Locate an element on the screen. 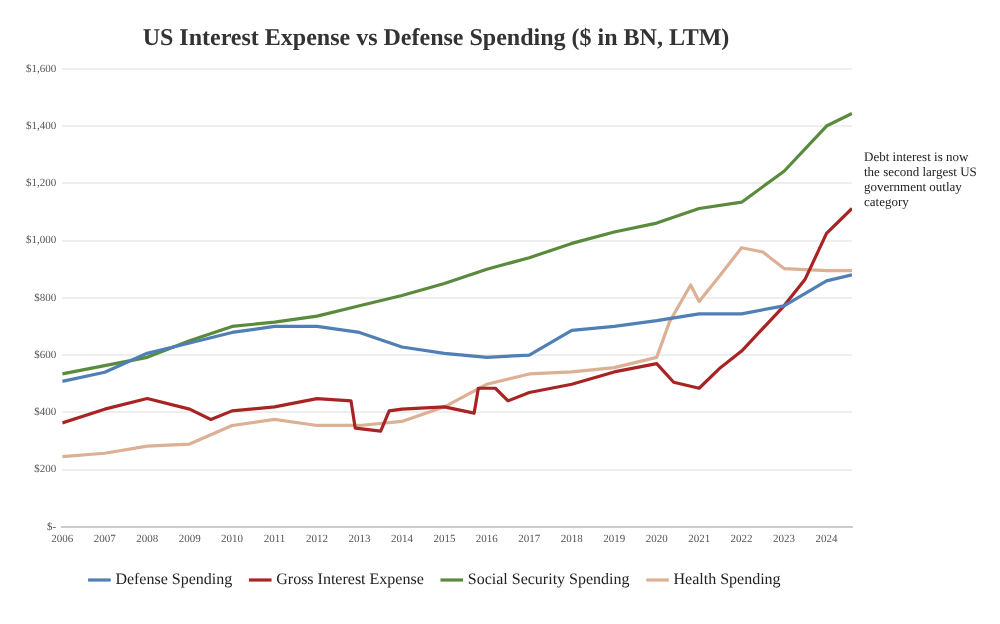 The height and width of the screenshot is (624, 1000). legend-label: Gross Interest Expense is located at coordinates (350, 579).